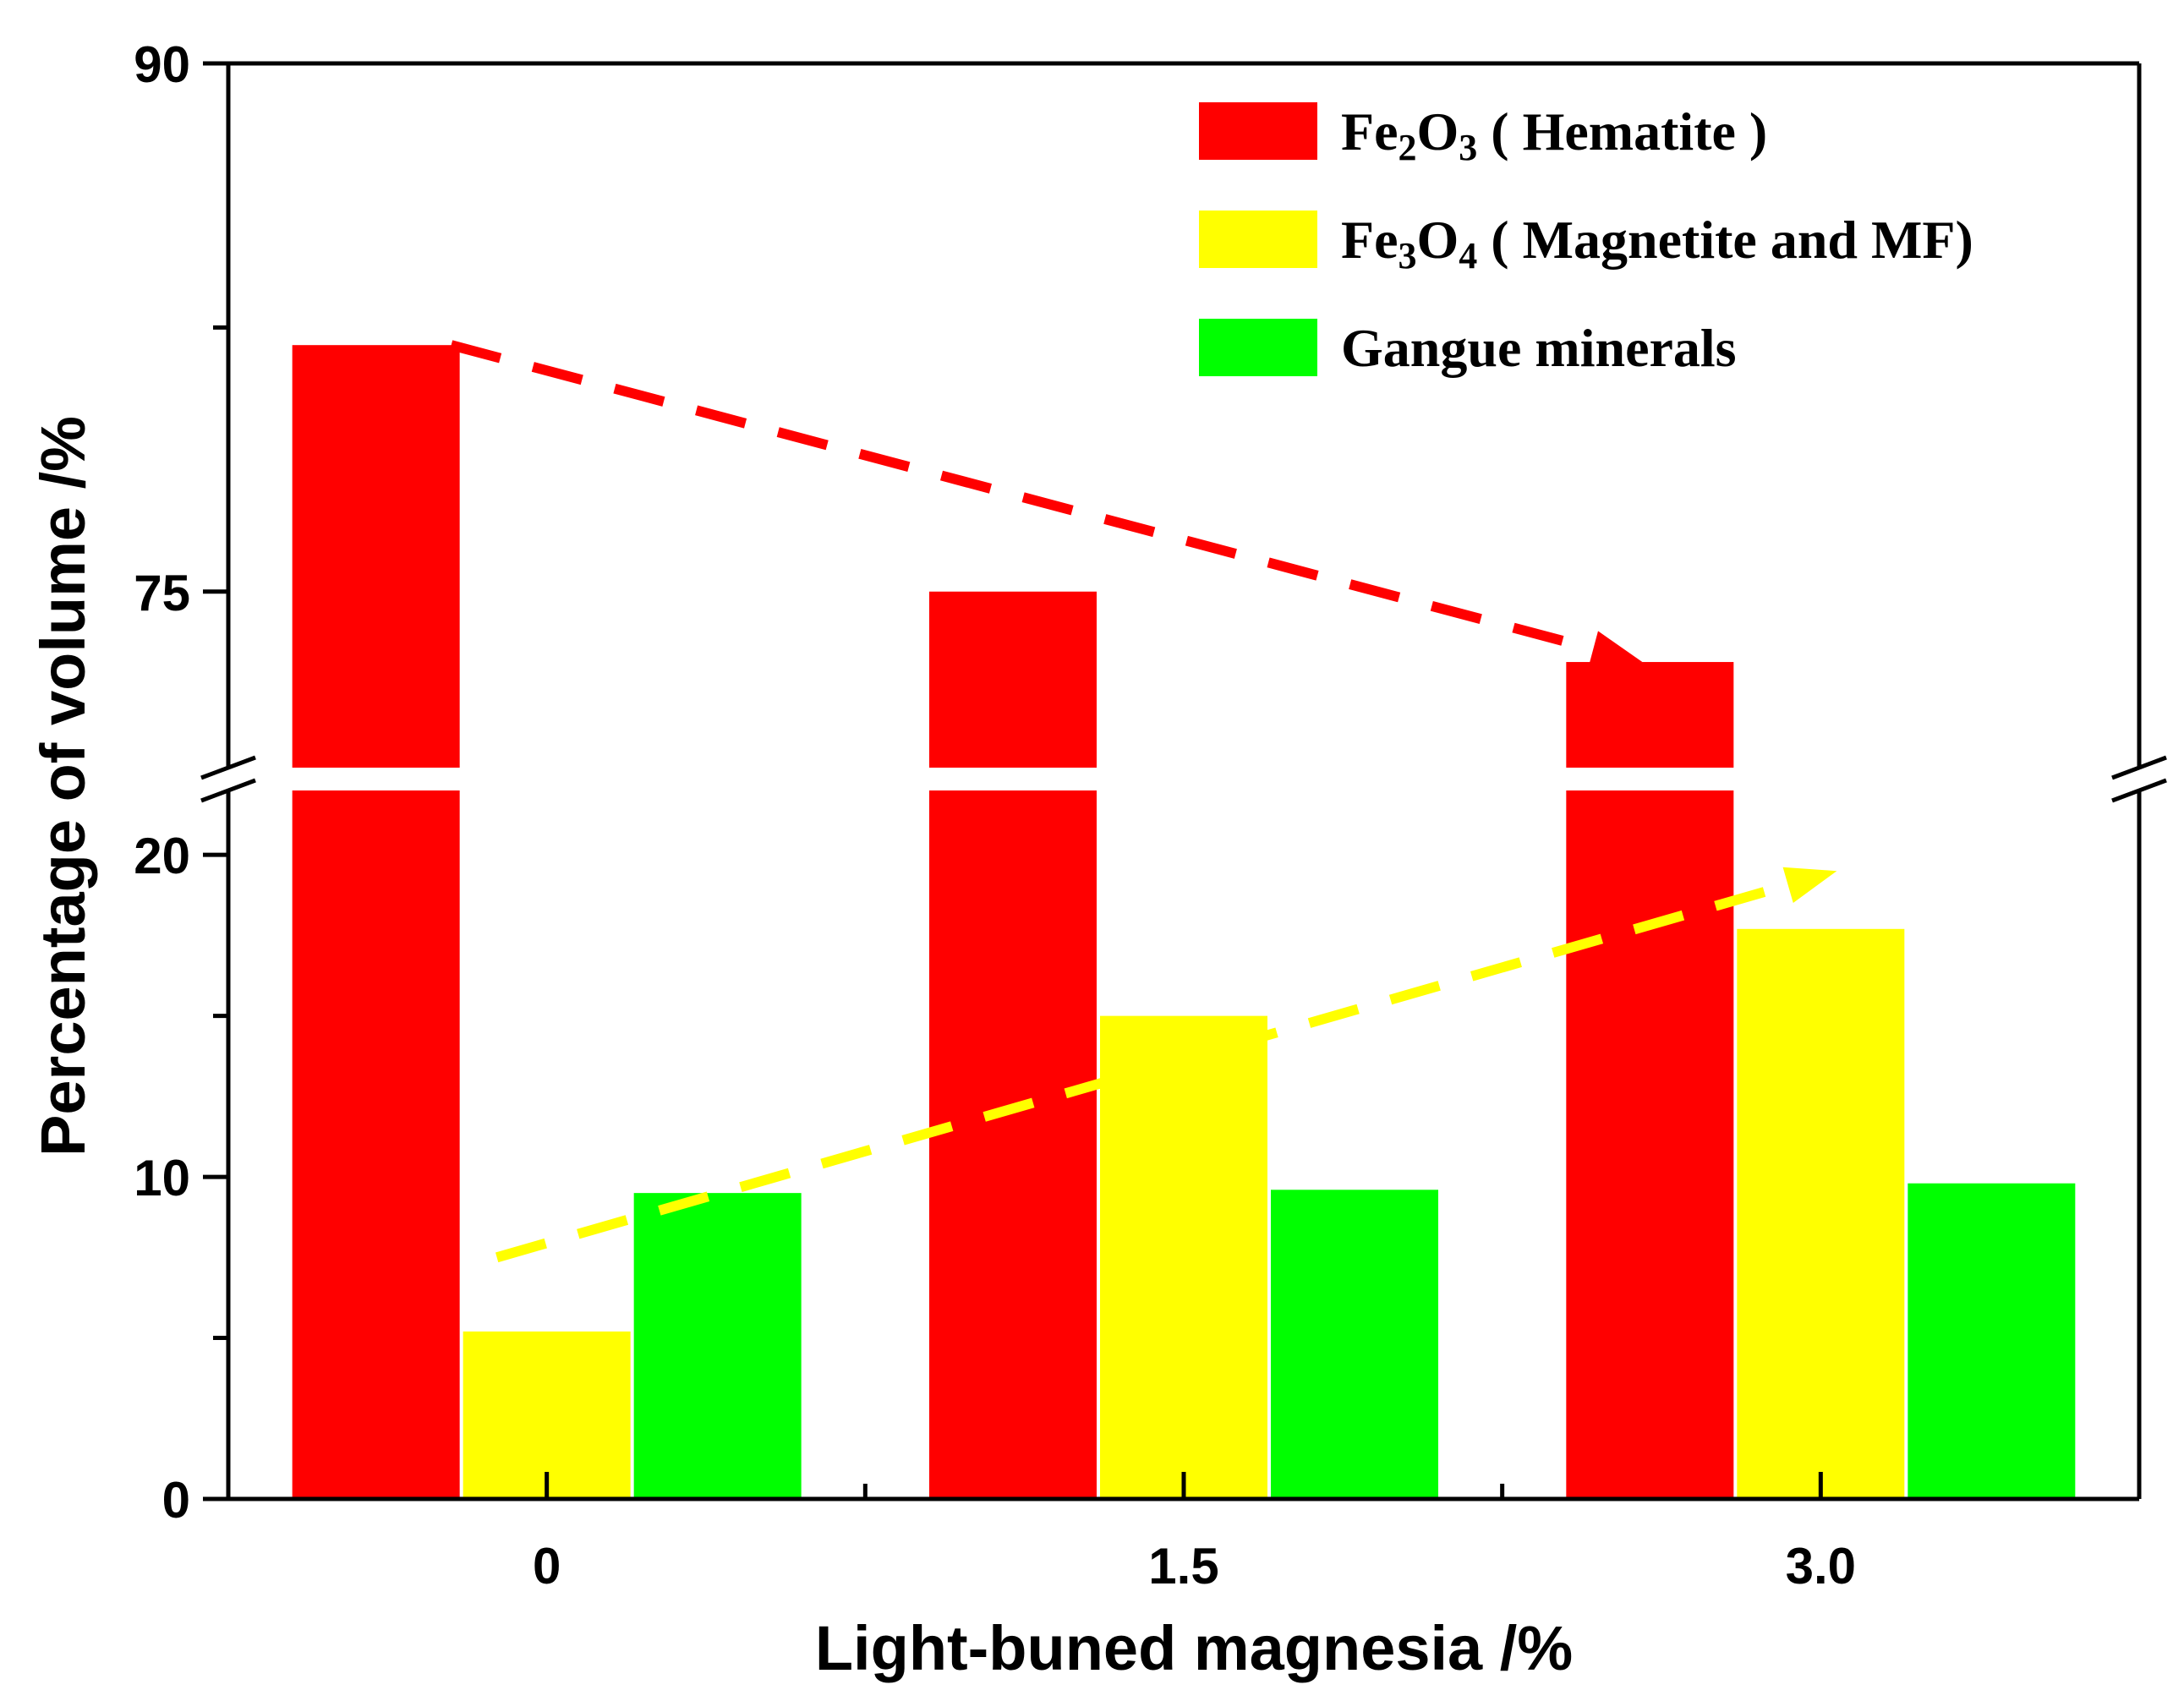 The width and height of the screenshot is (2184, 1701). I want to click on legend-label-1-sub2: 4, so click(1468, 255).